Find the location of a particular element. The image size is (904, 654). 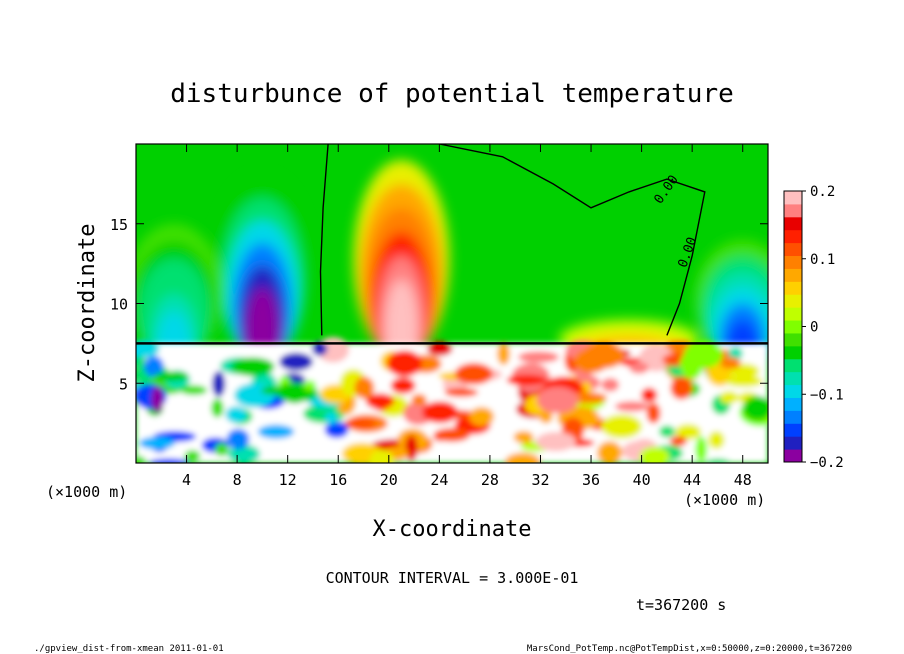

x-axis-label: X-coordinate is located at coordinates (452, 529).